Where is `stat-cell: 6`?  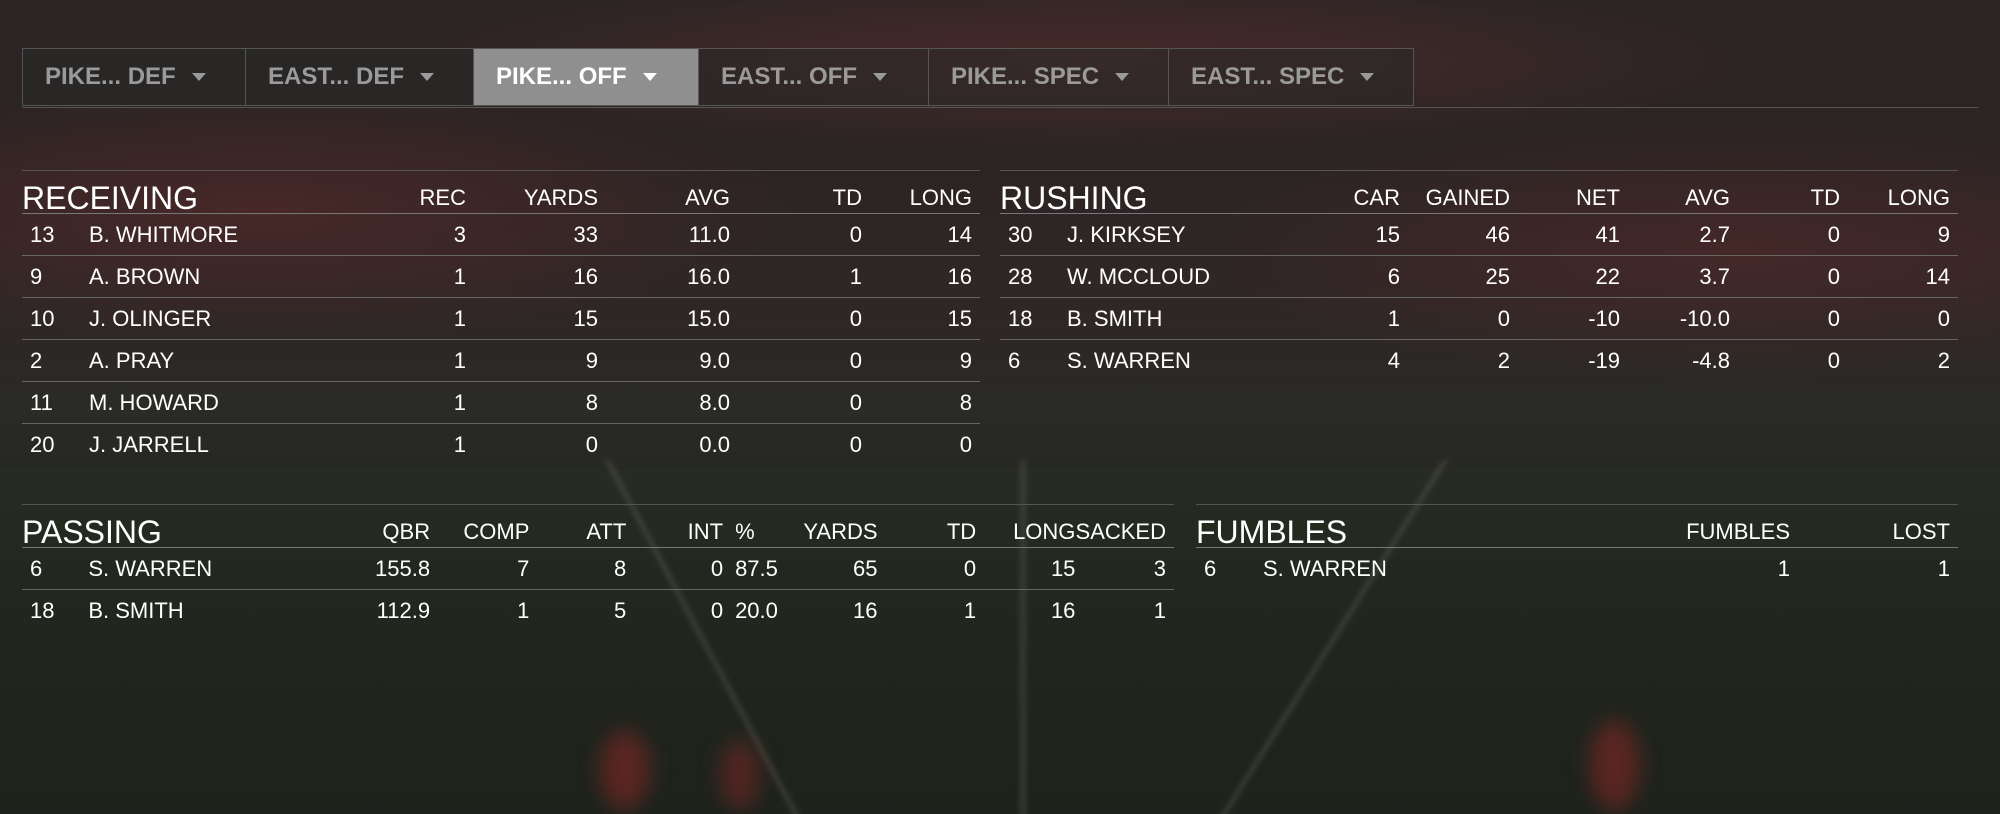 stat-cell: 6 is located at coordinates (1333, 276).